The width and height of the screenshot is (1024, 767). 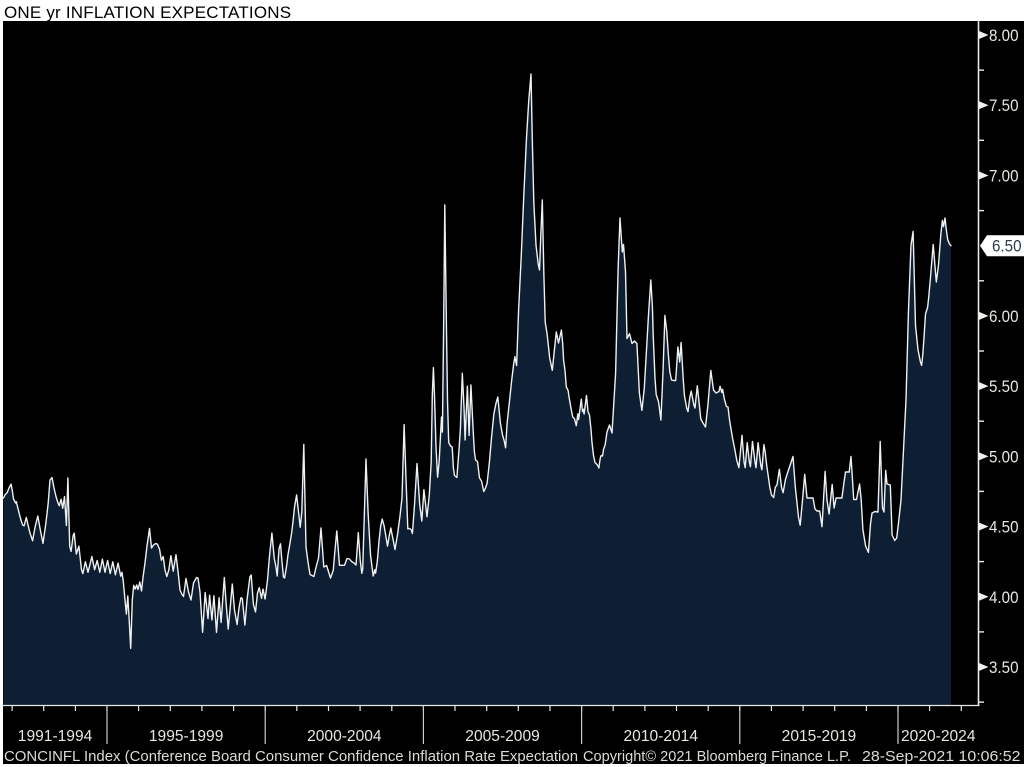 I want to click on svg-text: 1995-1999, so click(x=186, y=736).